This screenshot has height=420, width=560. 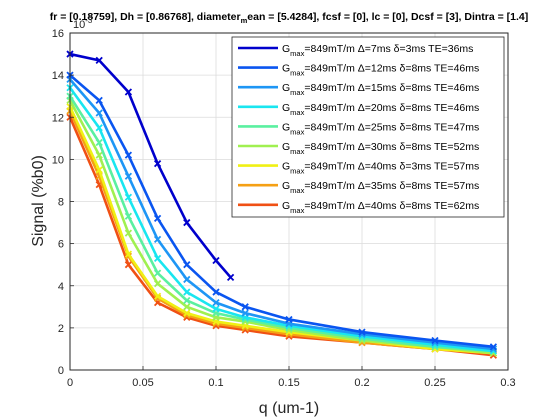 I want to click on y-axis-label: Signal (%b0), so click(x=38, y=201).